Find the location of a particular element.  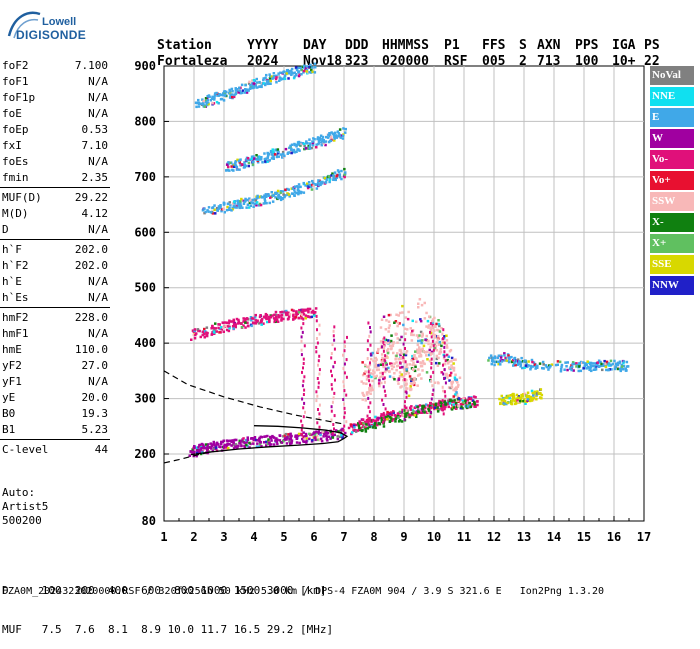

param-row: fxI 7.10 is located at coordinates (56, 146).